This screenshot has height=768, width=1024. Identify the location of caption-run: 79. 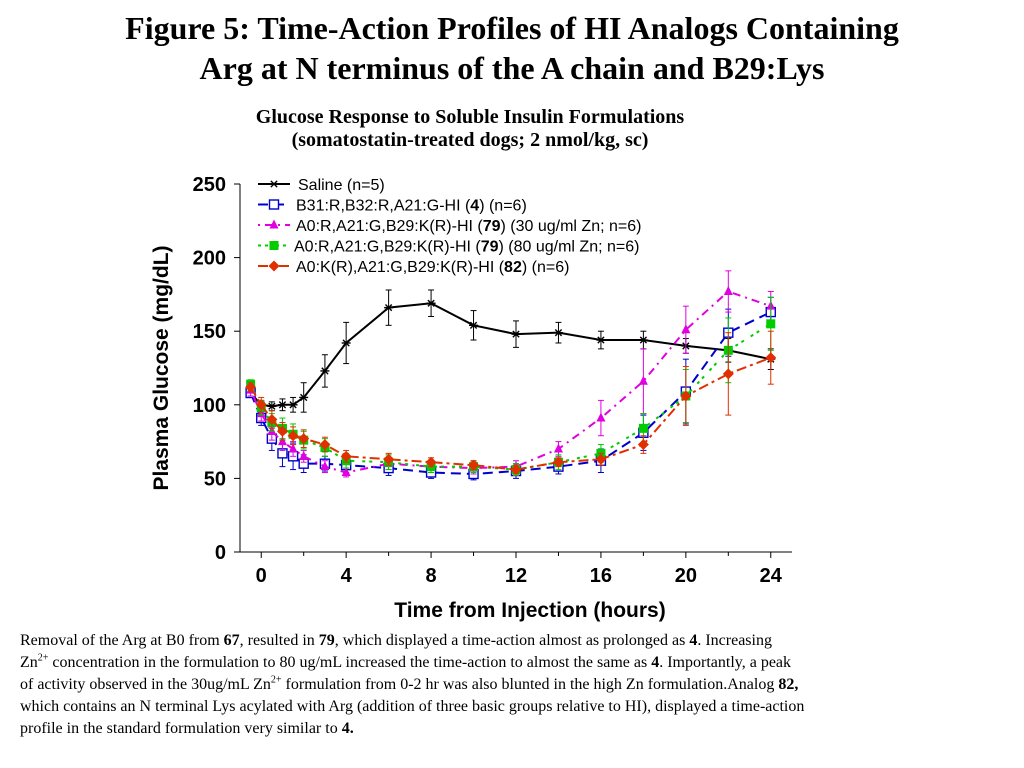
(326, 640).